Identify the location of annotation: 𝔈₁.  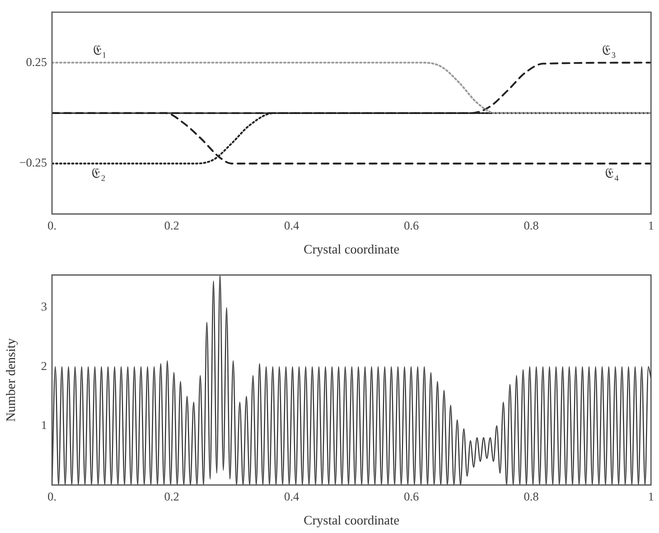
(99, 52).